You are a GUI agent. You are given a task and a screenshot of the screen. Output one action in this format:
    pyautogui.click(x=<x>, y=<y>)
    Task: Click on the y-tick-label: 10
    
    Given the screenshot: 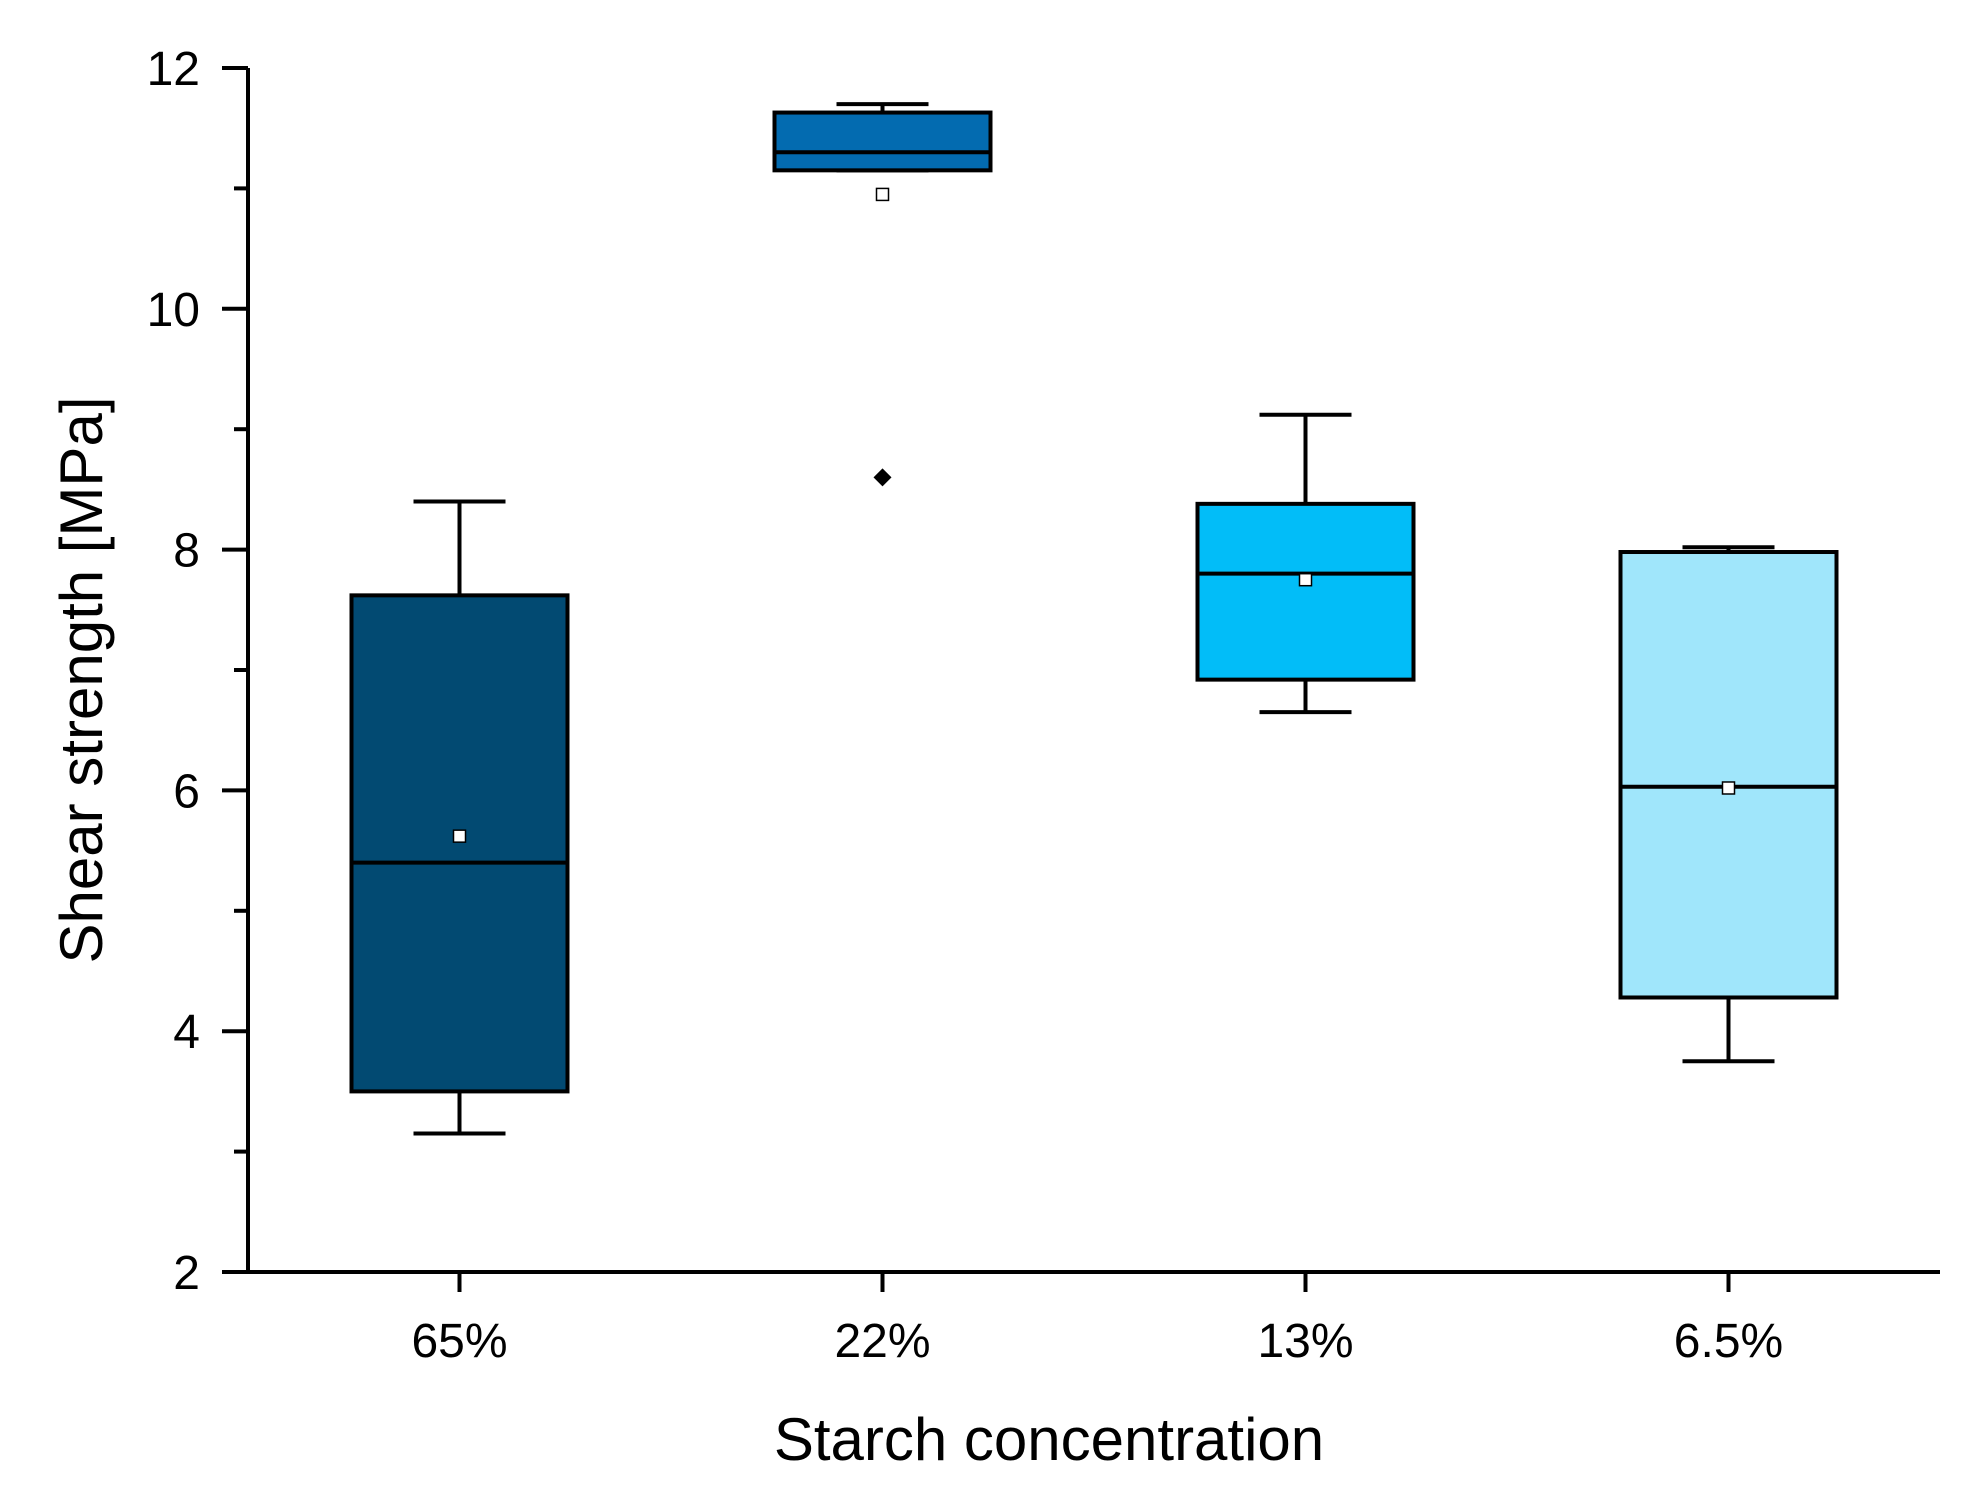 What is the action you would take?
    pyautogui.click(x=173, y=310)
    